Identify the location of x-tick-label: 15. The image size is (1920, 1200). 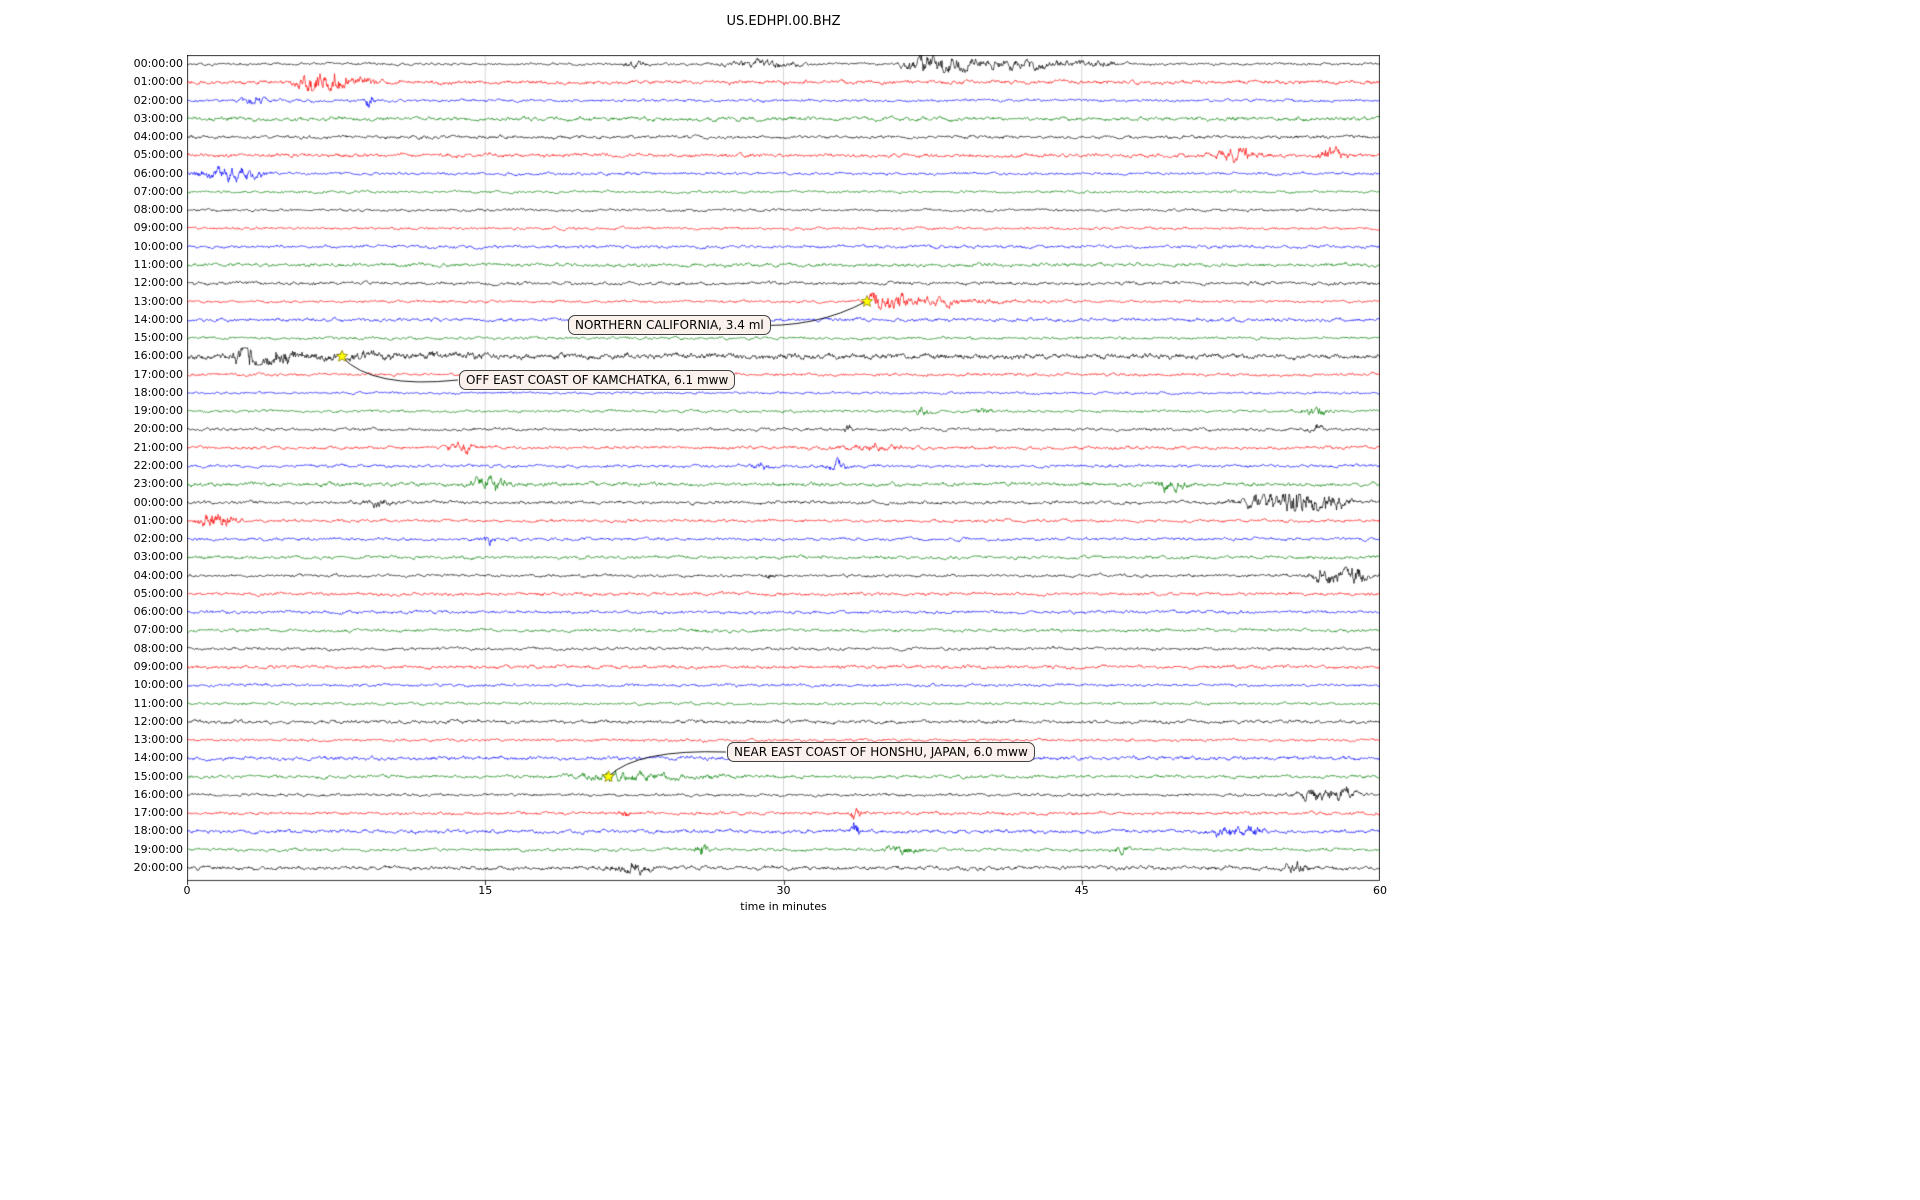
(485, 890).